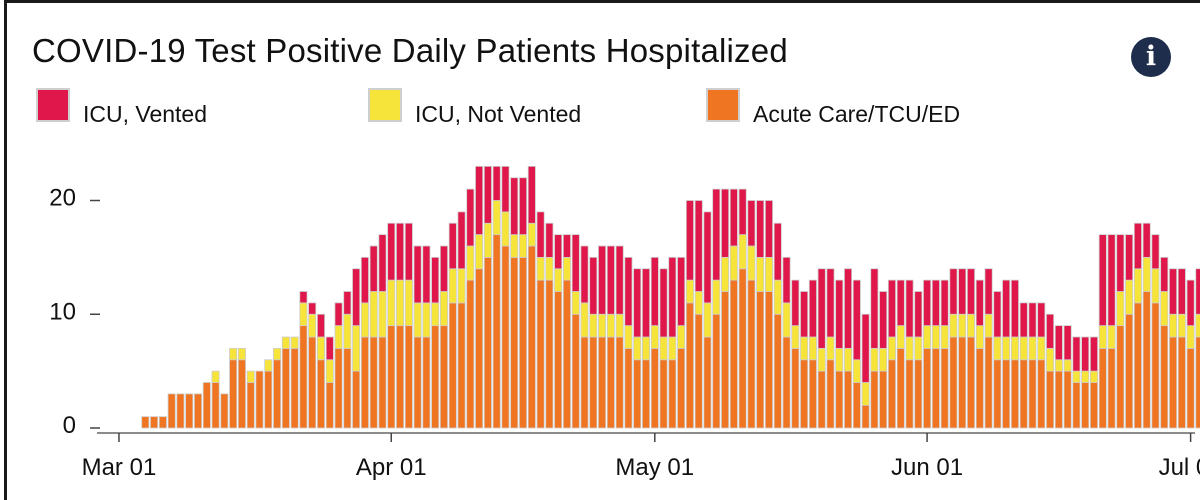 The width and height of the screenshot is (1200, 500). Describe the element at coordinates (391, 467) in the screenshot. I see `x-tick-label: Apr 01` at that location.